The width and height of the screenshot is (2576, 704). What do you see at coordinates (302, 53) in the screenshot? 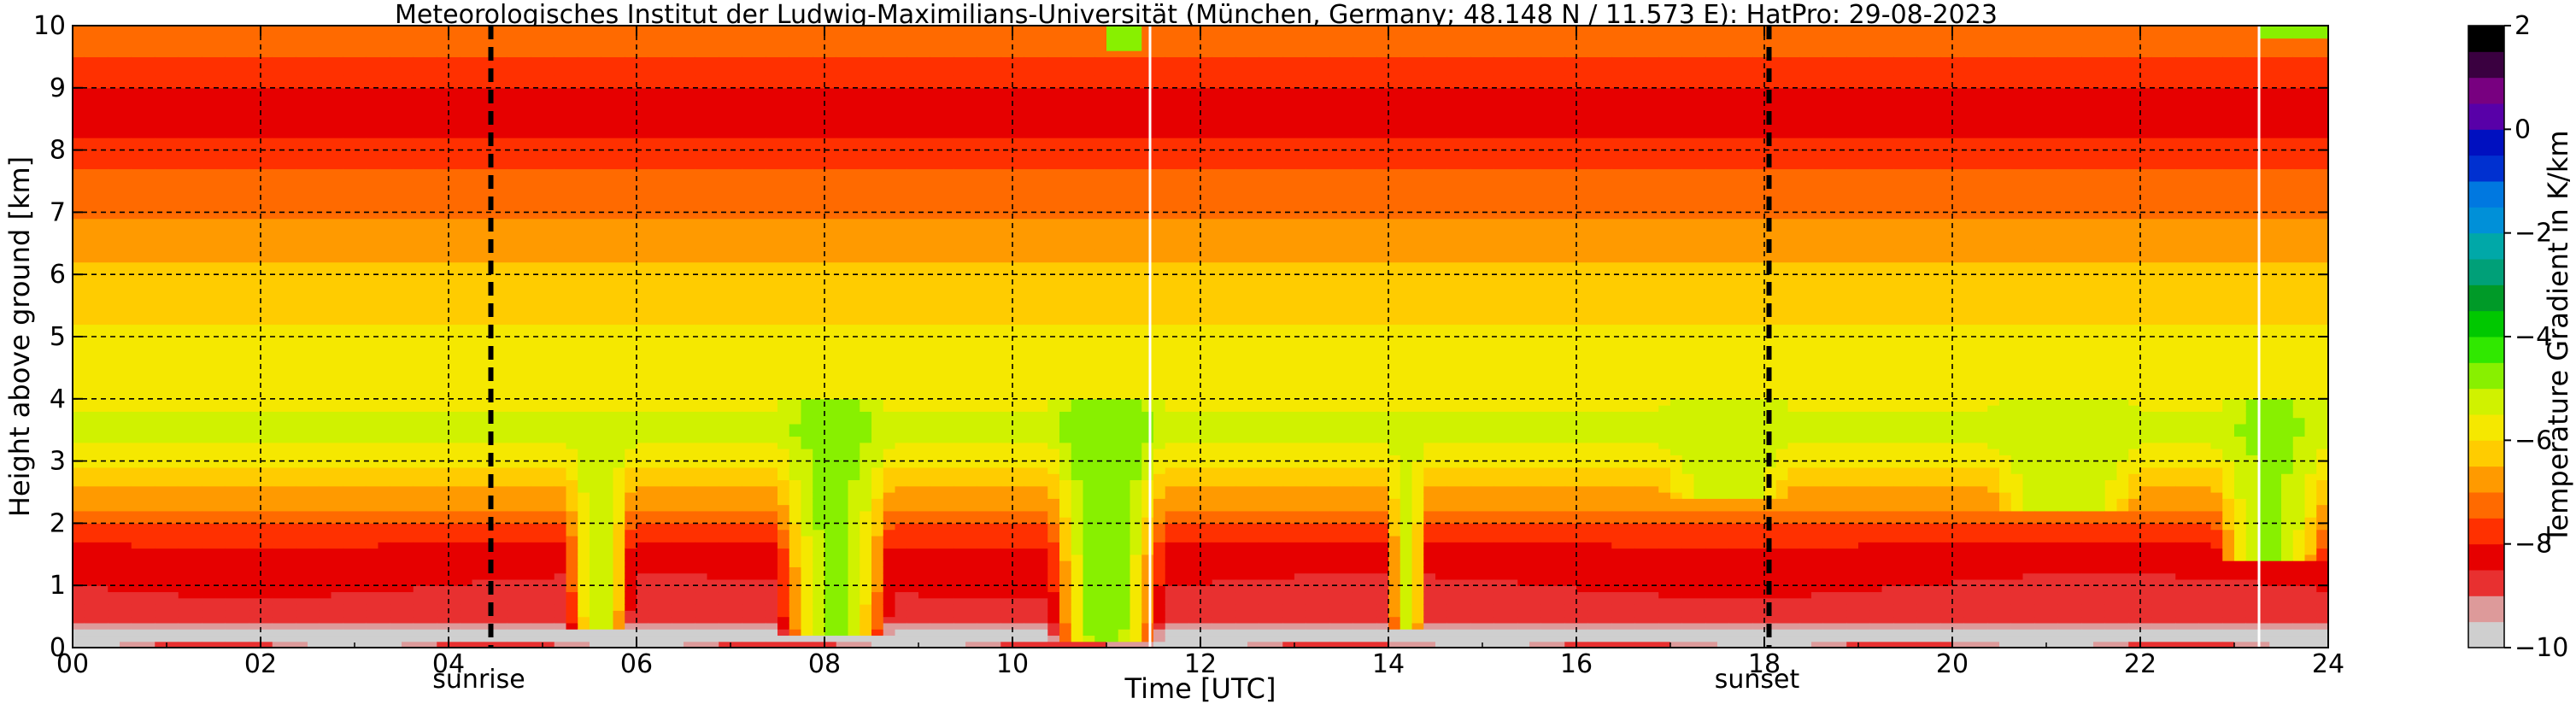
I see `heatmap-cell-1995` at bounding box center [302, 53].